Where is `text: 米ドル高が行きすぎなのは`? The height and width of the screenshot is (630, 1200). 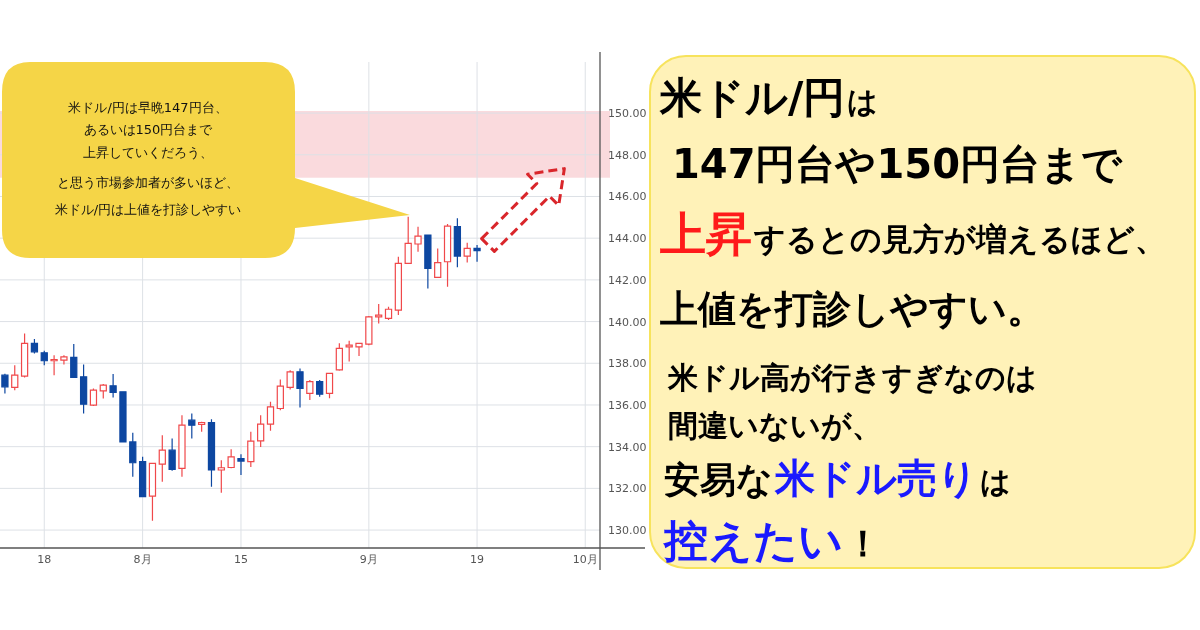 text: 米ドル高が行きすぎなのは is located at coordinates (852, 377).